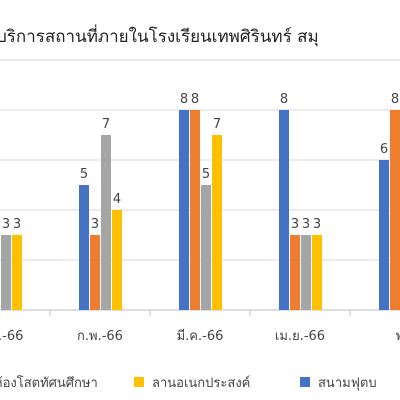 Image resolution: width=400 pixels, height=400 pixels. I want to click on x-tick-label: พ, so click(398, 336).